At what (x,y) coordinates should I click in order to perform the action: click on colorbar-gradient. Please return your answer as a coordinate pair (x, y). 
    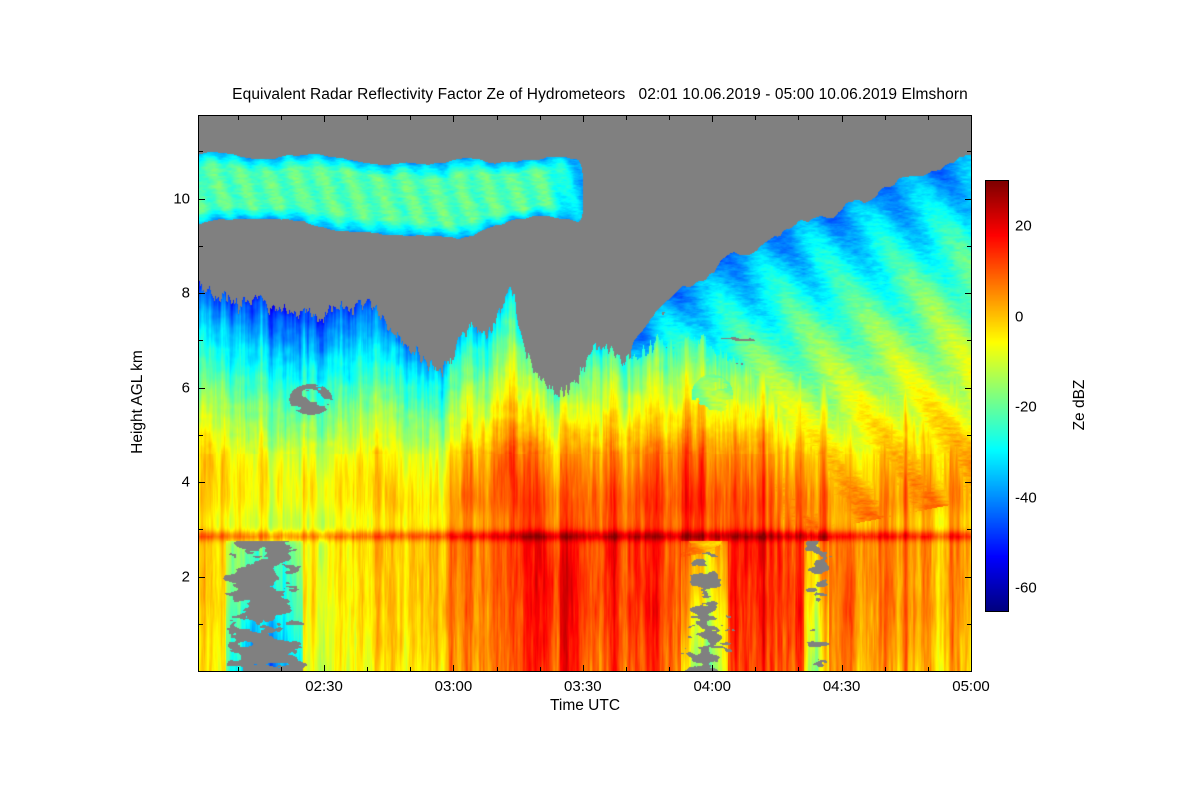
    Looking at the image, I should click on (997, 396).